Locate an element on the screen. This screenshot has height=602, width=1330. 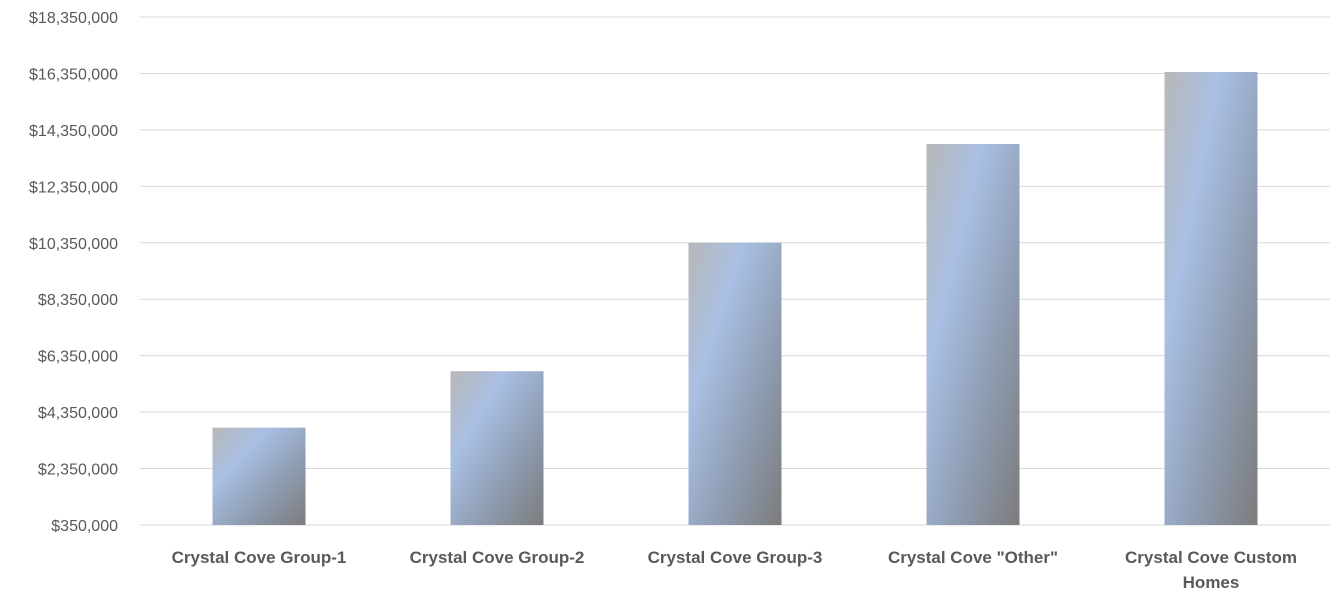
y-tick-label: $14,350,000 is located at coordinates (73, 131).